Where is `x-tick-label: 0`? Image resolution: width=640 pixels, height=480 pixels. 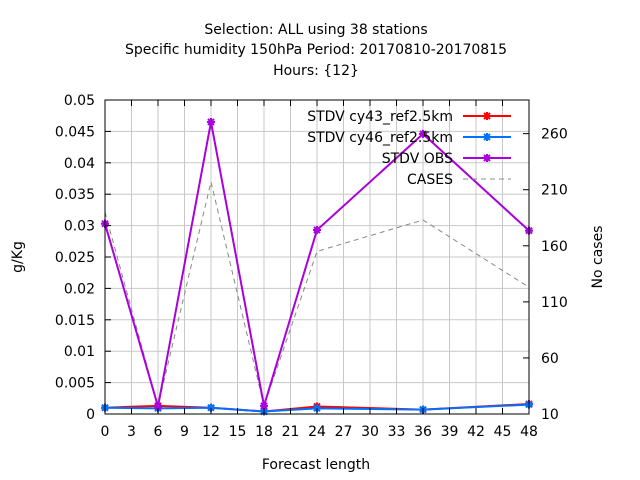
x-tick-label: 0 is located at coordinates (105, 432).